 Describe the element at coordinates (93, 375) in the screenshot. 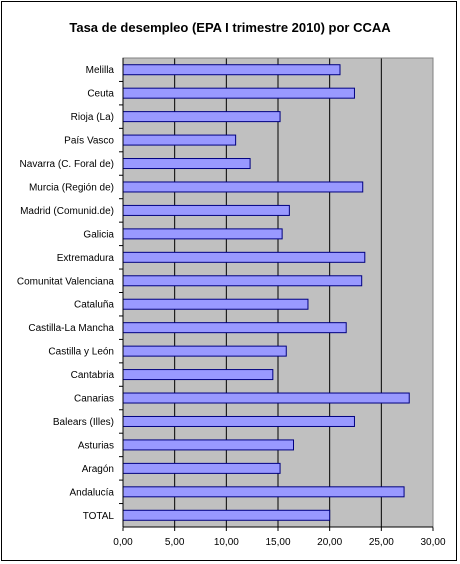

I see `category-label: Cantabria` at that location.